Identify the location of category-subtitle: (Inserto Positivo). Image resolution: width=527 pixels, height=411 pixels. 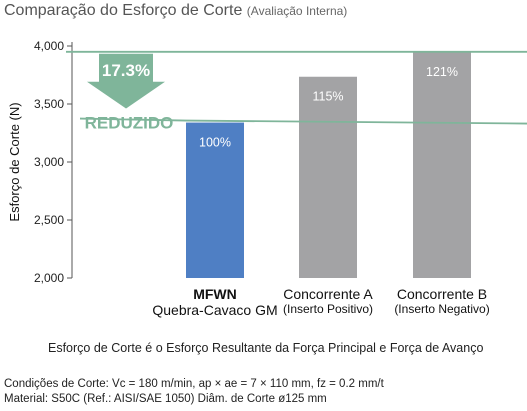
(328, 309).